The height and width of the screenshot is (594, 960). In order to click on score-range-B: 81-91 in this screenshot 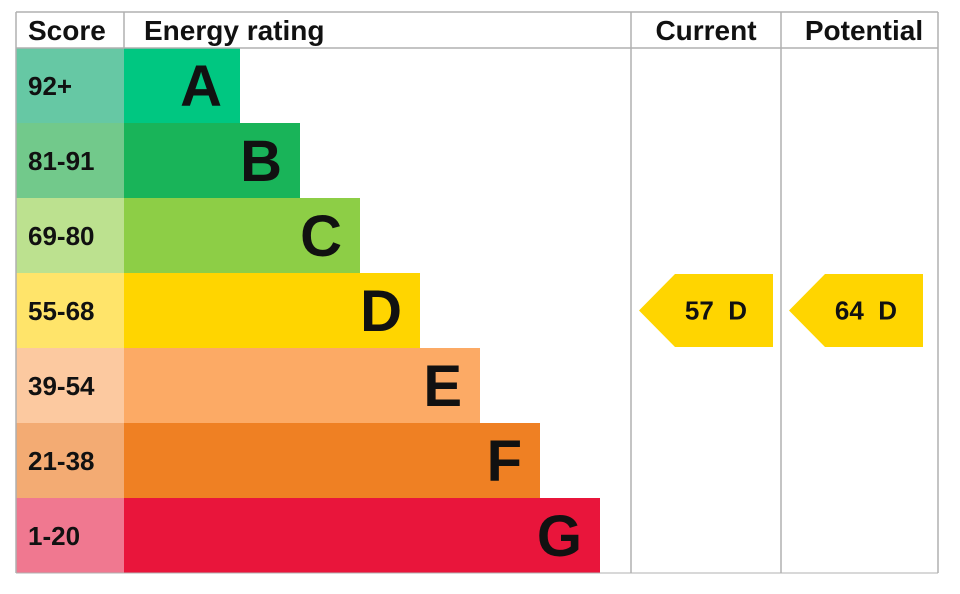, I will do `click(61, 161)`.